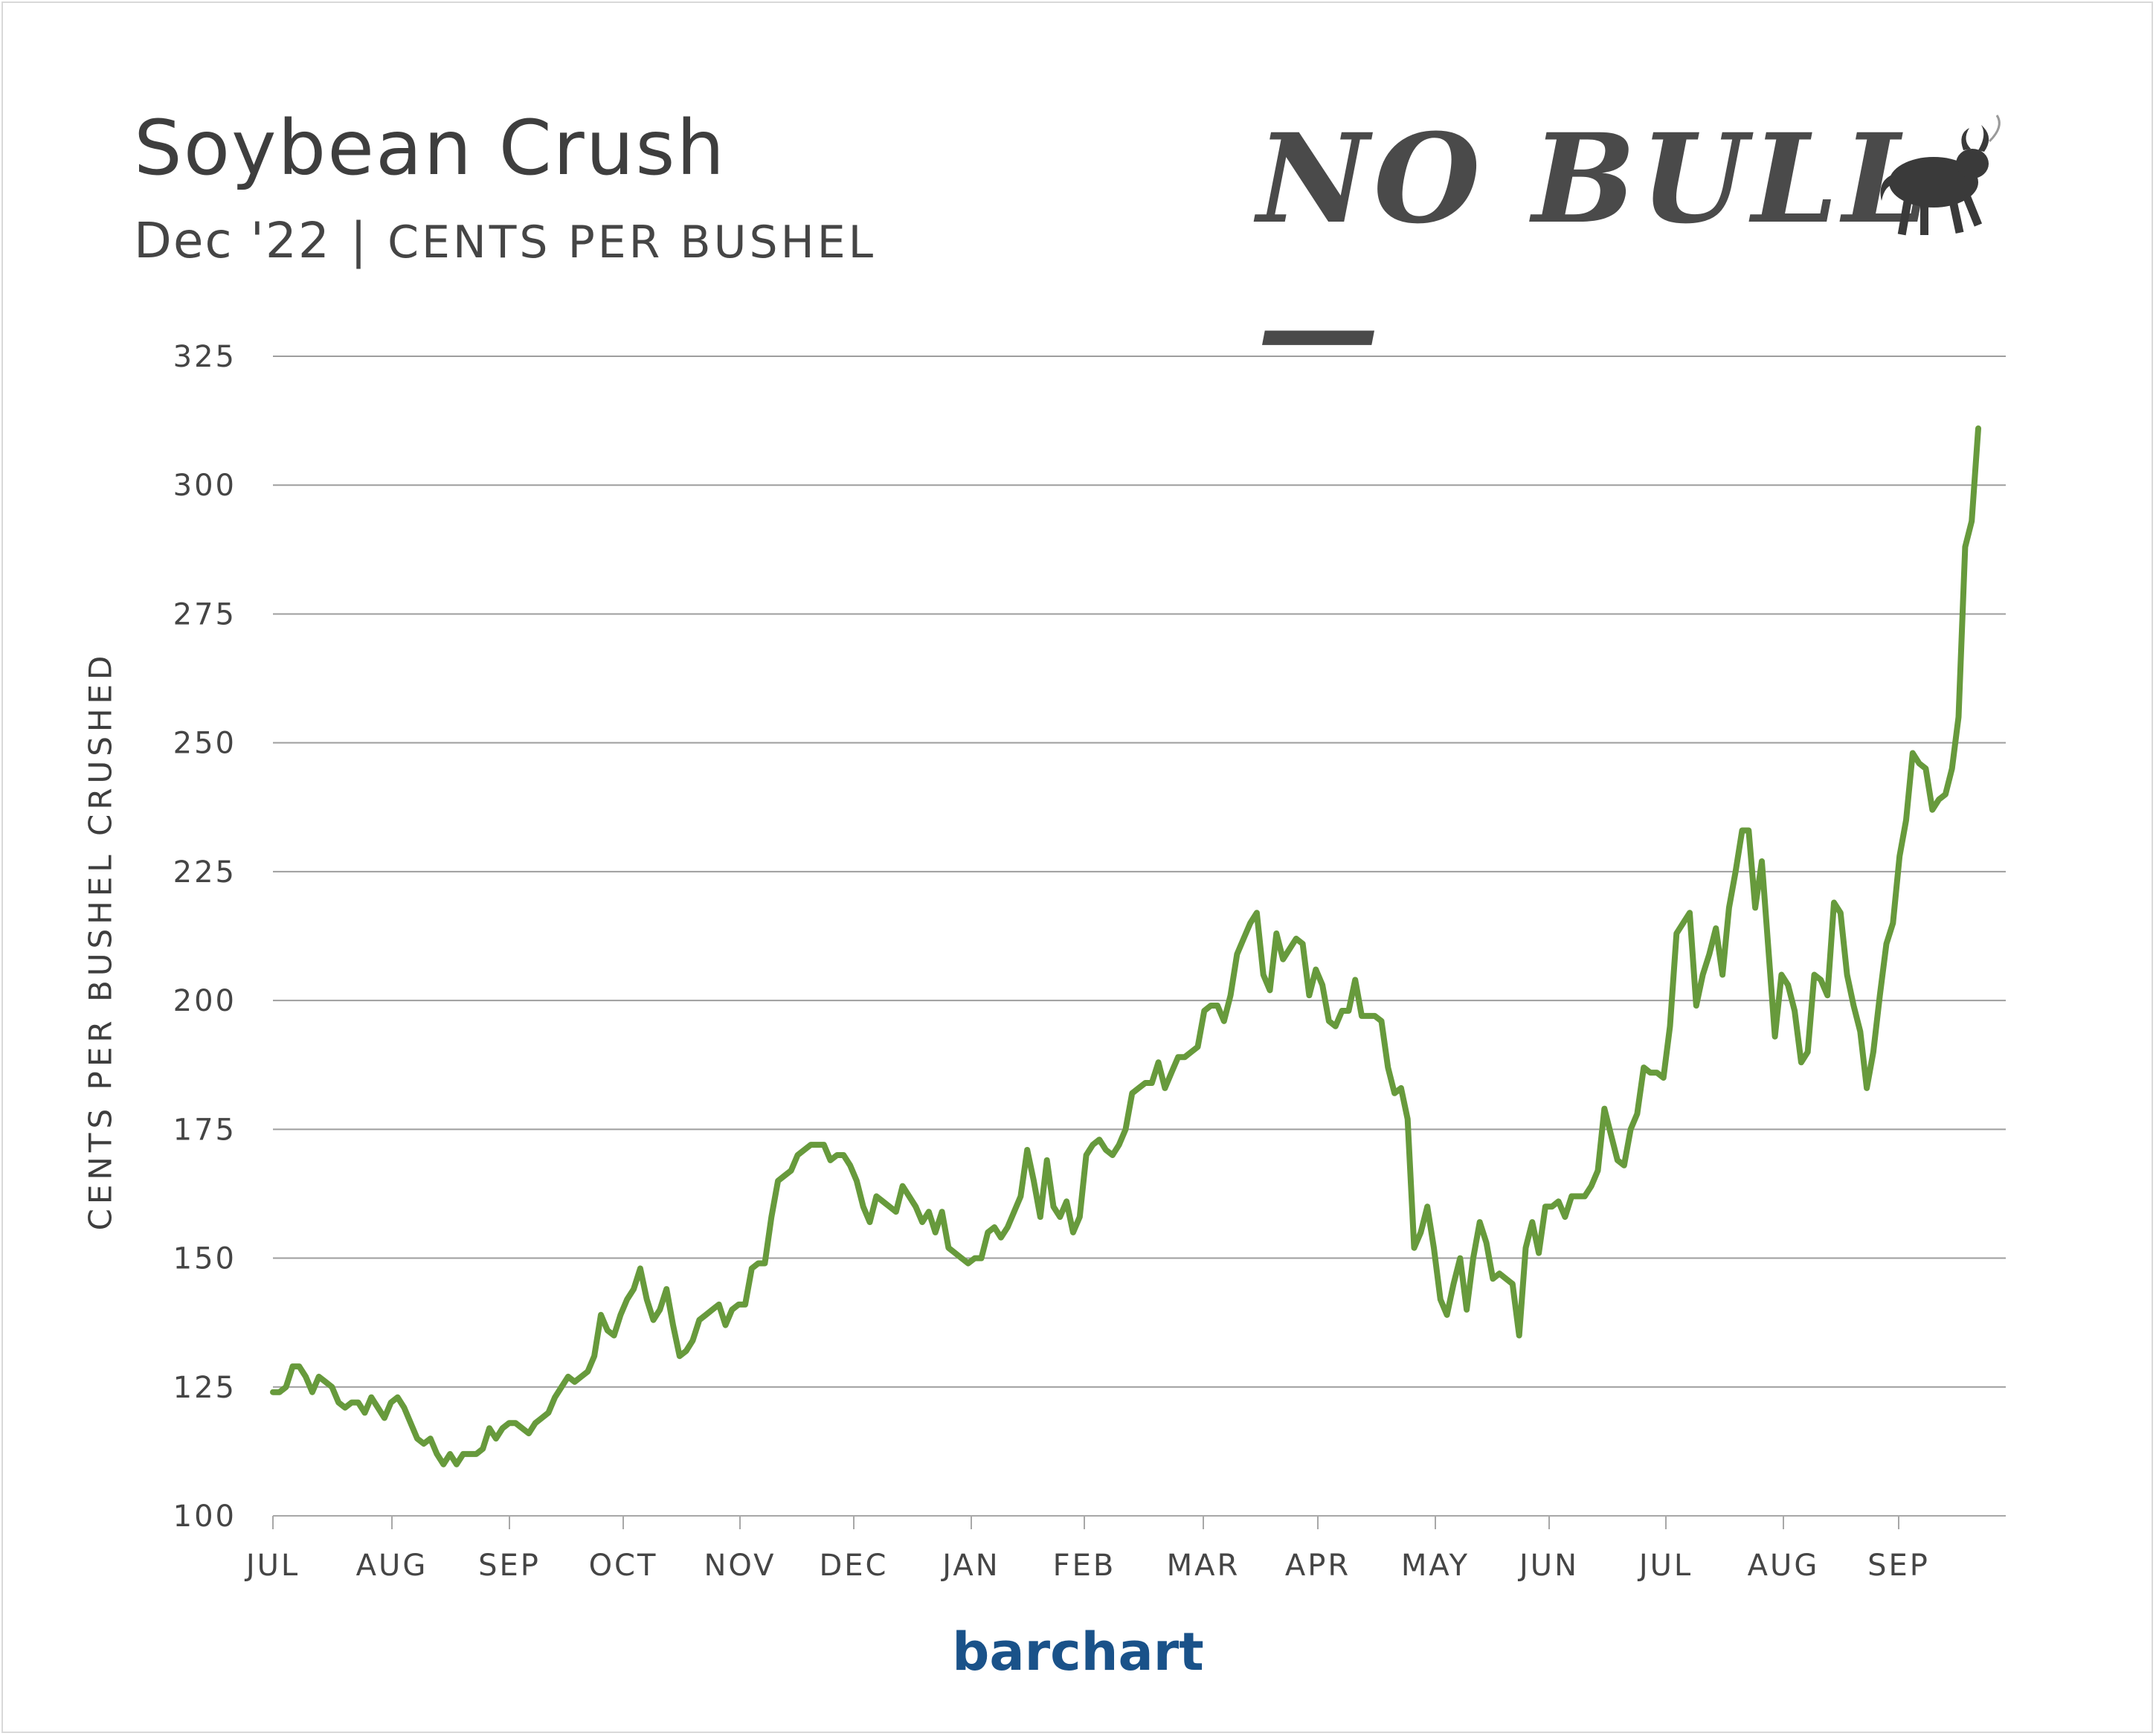 The height and width of the screenshot is (1736, 2156). I want to click on y-tick-label: 100, so click(204, 1516).